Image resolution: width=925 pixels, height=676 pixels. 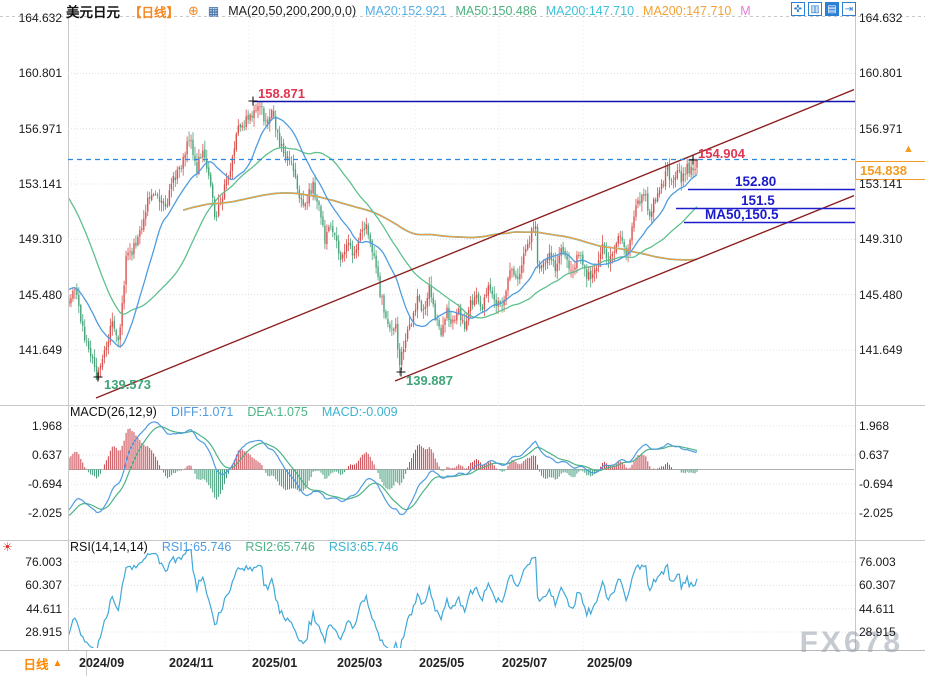 What do you see at coordinates (881, 294) in the screenshot?
I see `y-tick-label-right: 145.480` at bounding box center [881, 294].